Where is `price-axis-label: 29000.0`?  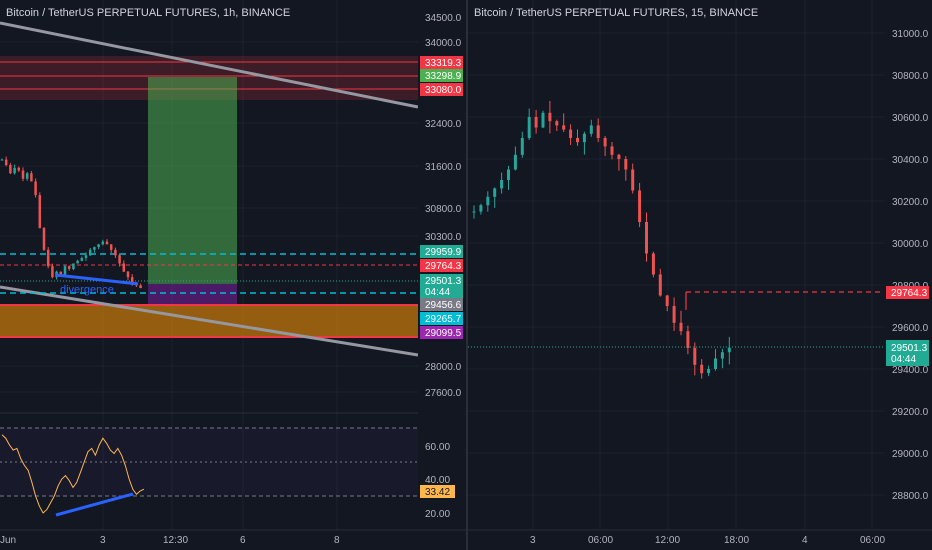
price-axis-label: 29000.0 is located at coordinates (910, 454).